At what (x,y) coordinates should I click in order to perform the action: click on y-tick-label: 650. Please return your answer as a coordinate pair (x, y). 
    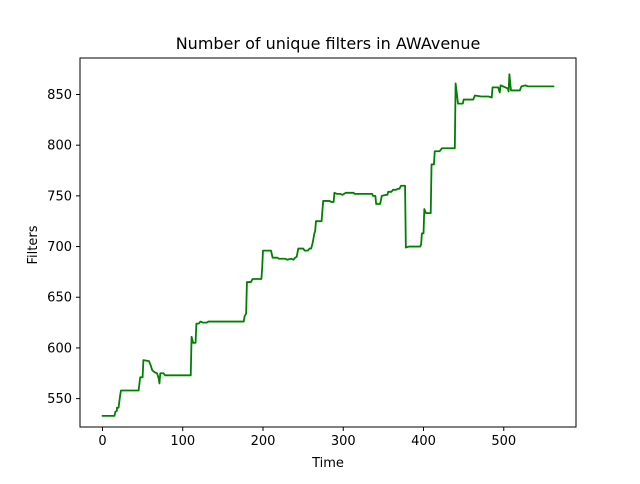
    Looking at the image, I should click on (59, 298).